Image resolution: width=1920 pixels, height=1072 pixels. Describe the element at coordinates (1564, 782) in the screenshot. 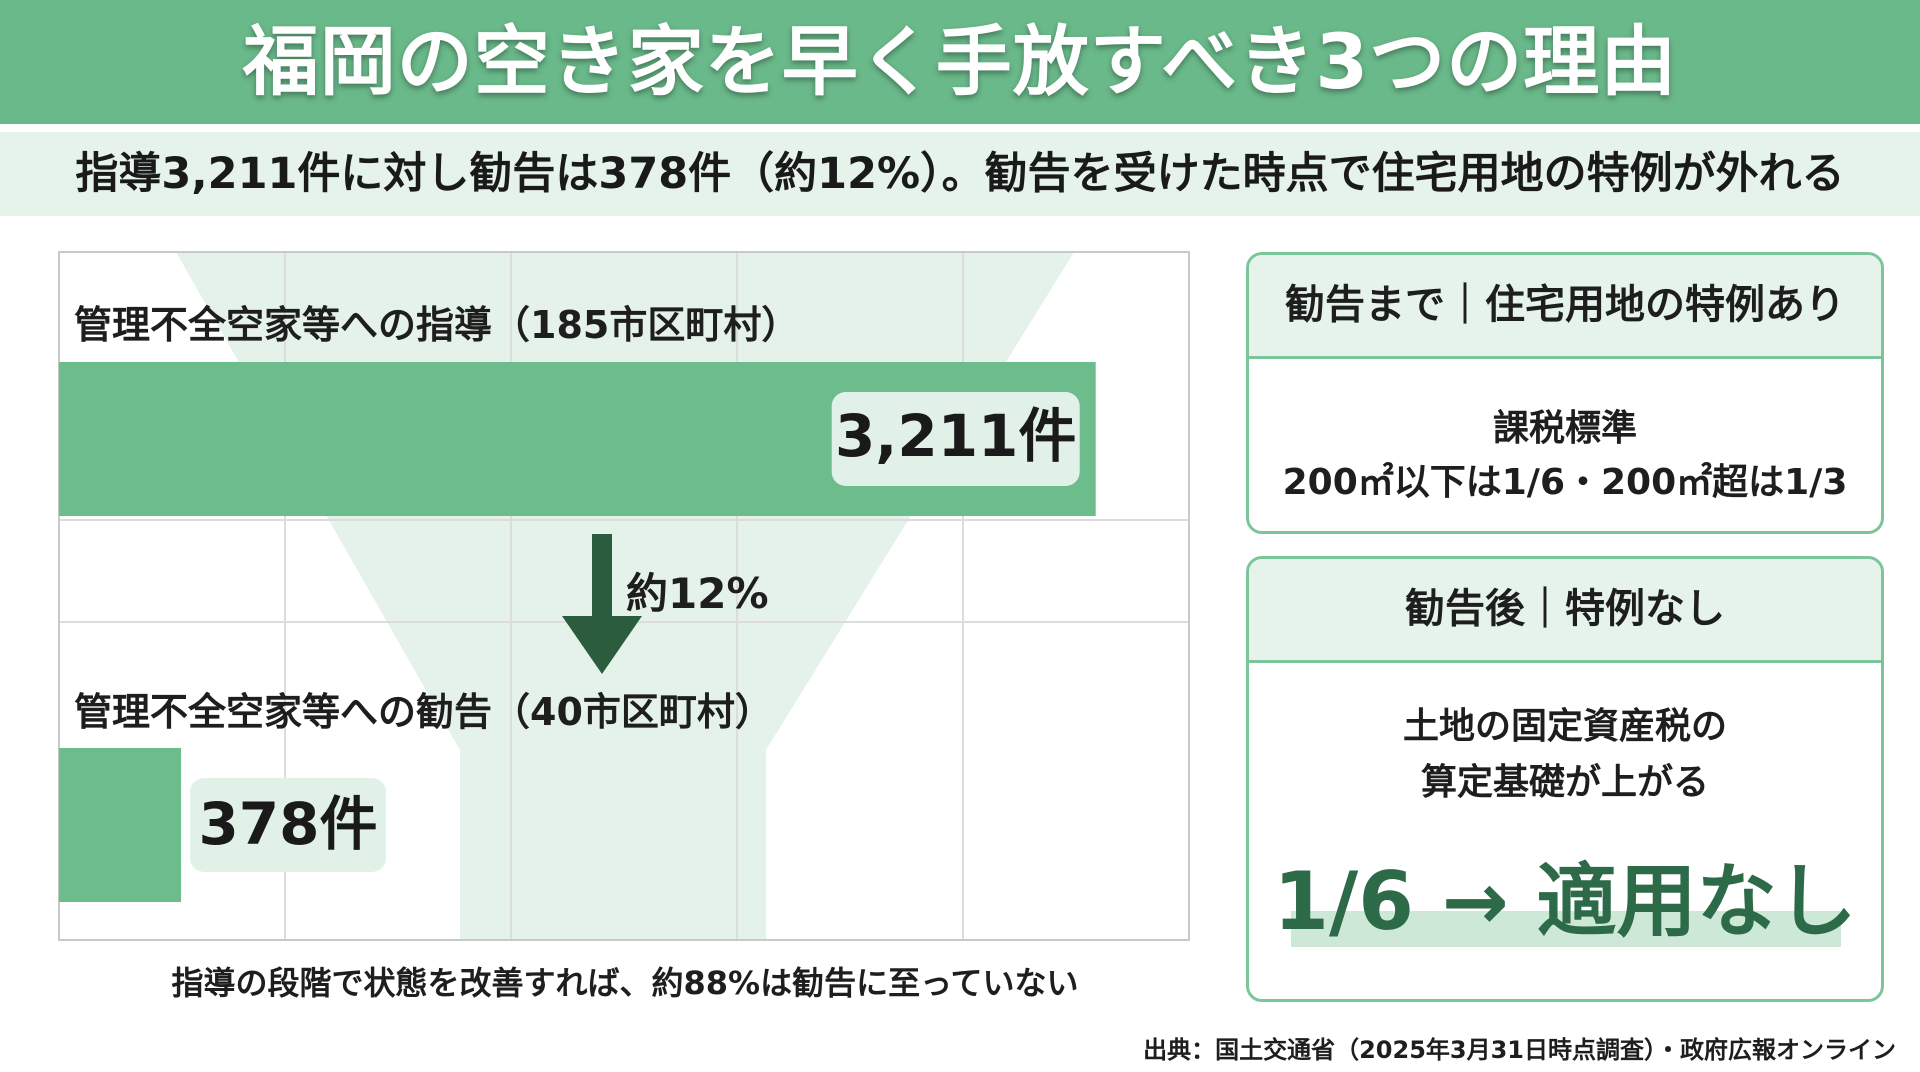

I see `card-text-line: 算定基礎が上がる` at that location.